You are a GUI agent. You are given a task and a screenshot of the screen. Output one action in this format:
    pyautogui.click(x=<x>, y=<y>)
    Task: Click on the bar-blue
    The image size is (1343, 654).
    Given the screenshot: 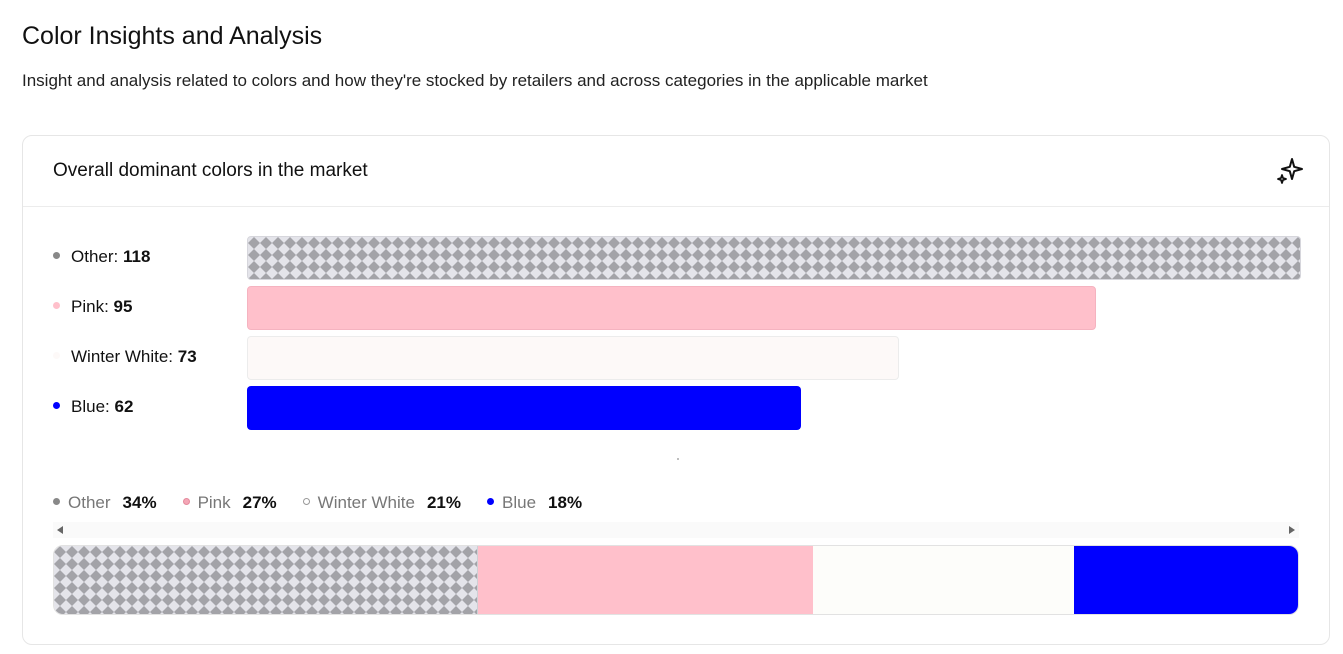 What is the action you would take?
    pyautogui.click(x=524, y=408)
    